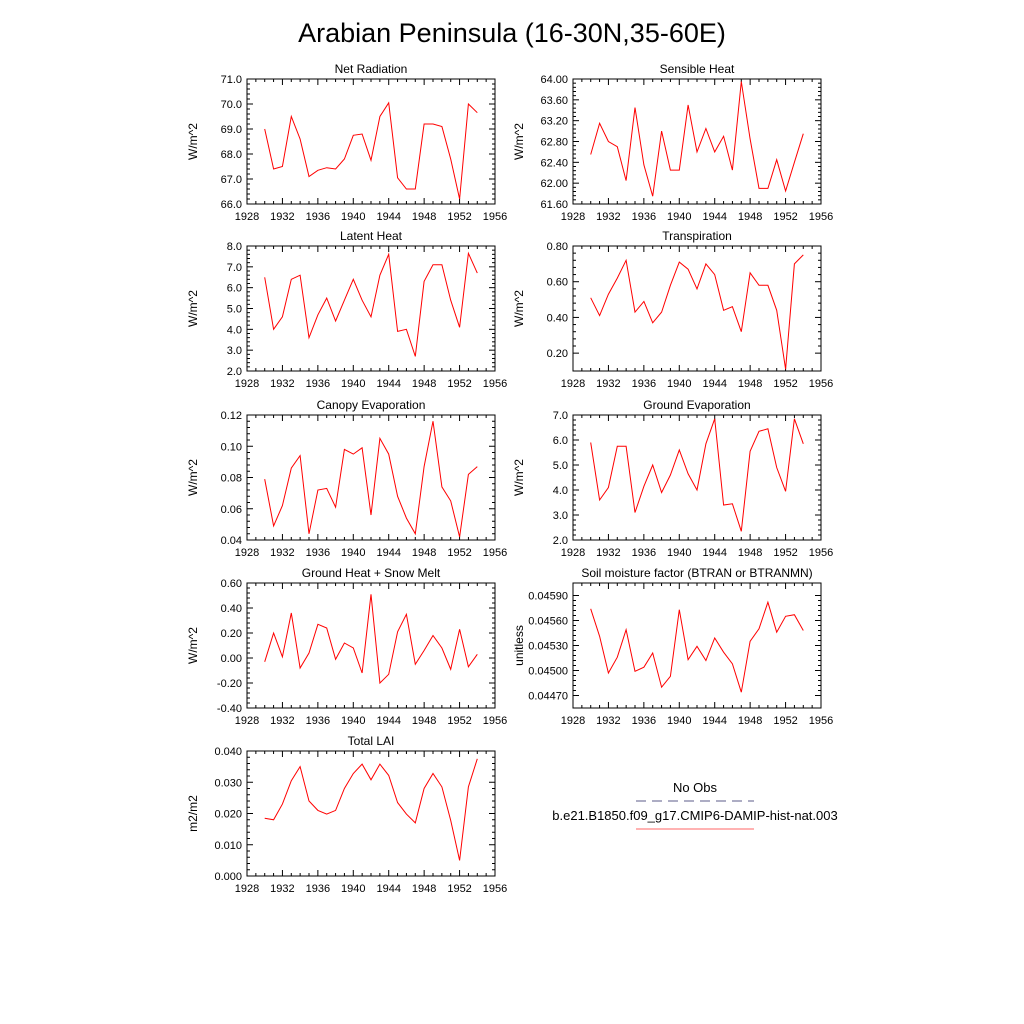  What do you see at coordinates (695, 787) in the screenshot?
I see `legend-label-no-obs: No Obs` at bounding box center [695, 787].